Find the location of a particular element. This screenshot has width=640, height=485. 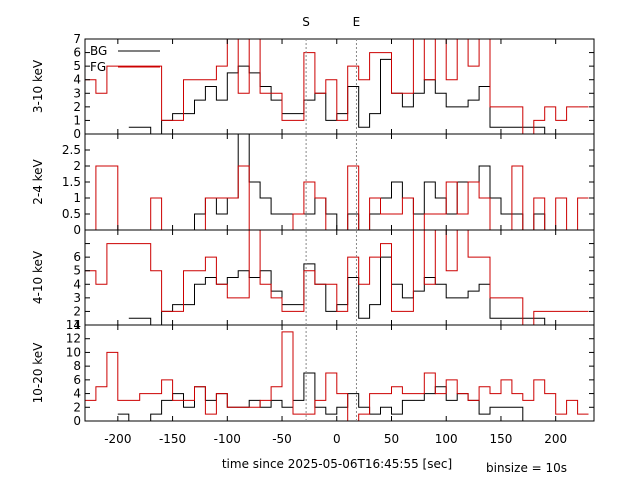

xtick-label: -50 is located at coordinates (282, 439).